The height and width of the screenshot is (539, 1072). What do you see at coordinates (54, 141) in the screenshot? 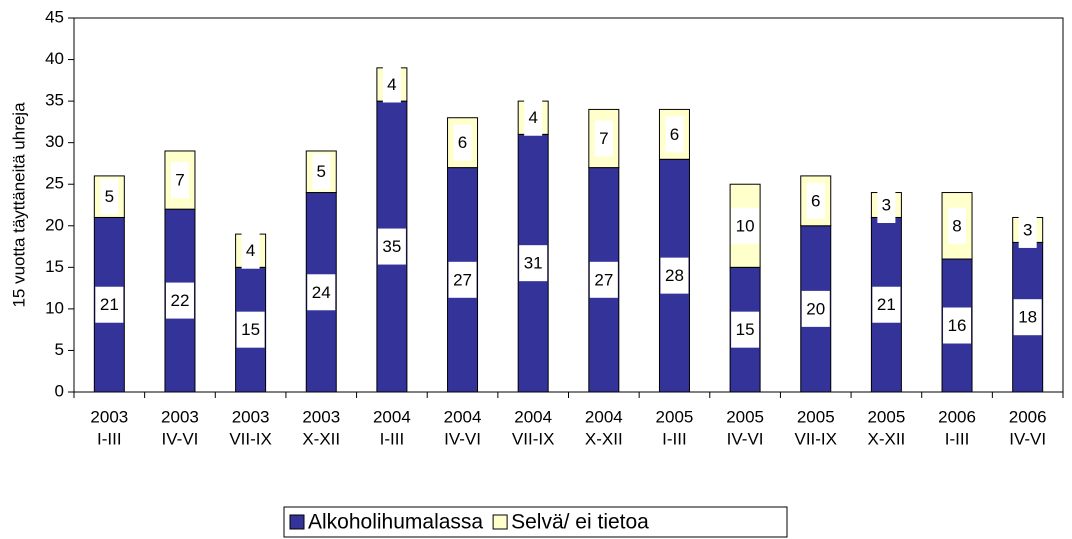
I see `y-tick-label: 30` at bounding box center [54, 141].